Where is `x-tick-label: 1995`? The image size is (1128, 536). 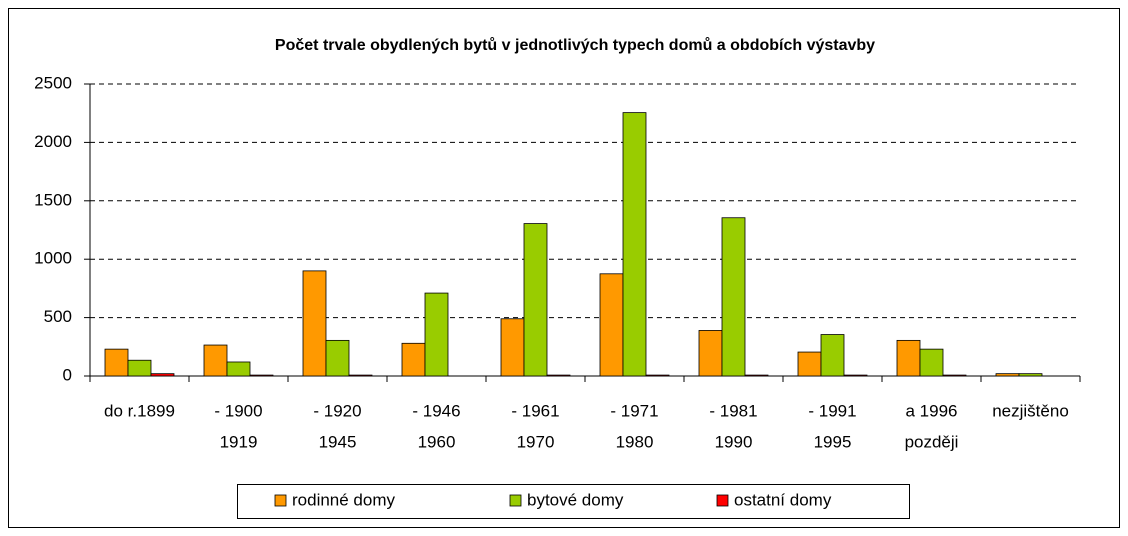
x-tick-label: 1995 is located at coordinates (833, 441).